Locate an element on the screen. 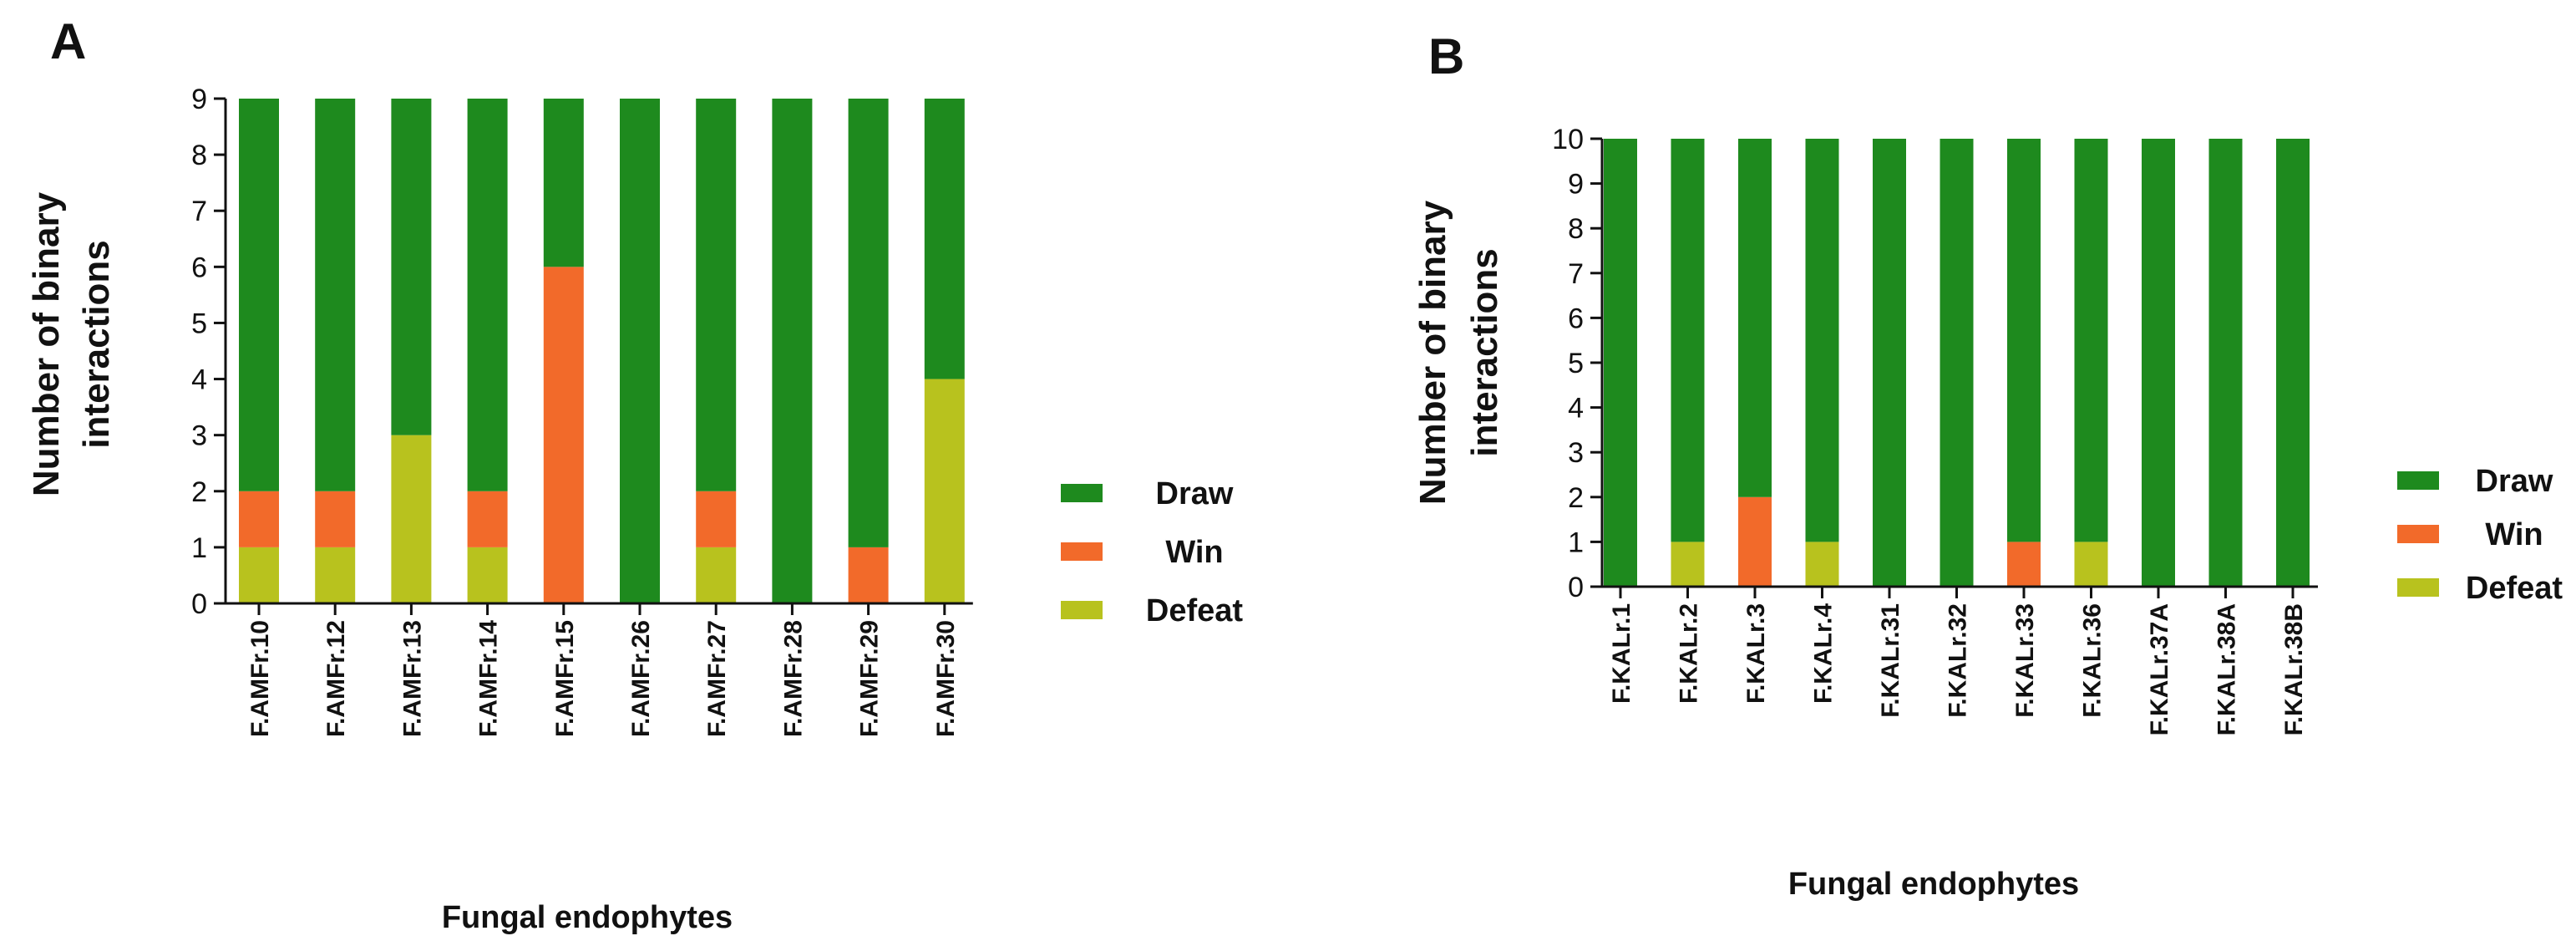 The width and height of the screenshot is (2576, 941). panel-b-y-title-line2: interactions is located at coordinates (1484, 352).